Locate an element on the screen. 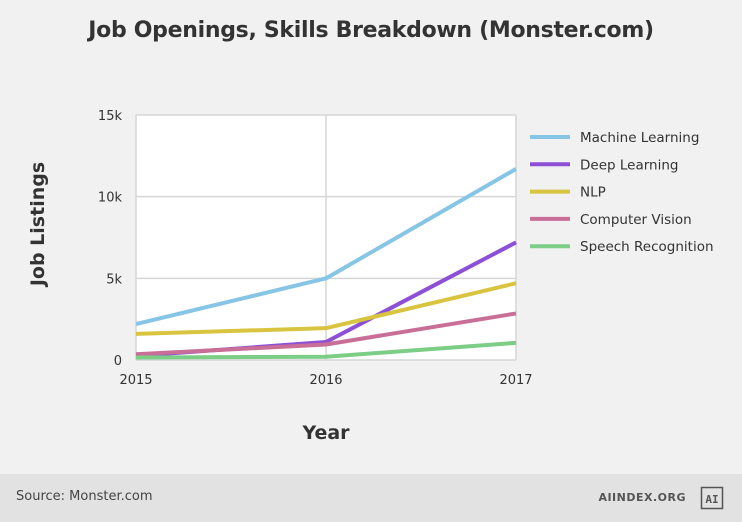 The image size is (742, 522). aiindex-logo-icon: AI is located at coordinates (712, 498).